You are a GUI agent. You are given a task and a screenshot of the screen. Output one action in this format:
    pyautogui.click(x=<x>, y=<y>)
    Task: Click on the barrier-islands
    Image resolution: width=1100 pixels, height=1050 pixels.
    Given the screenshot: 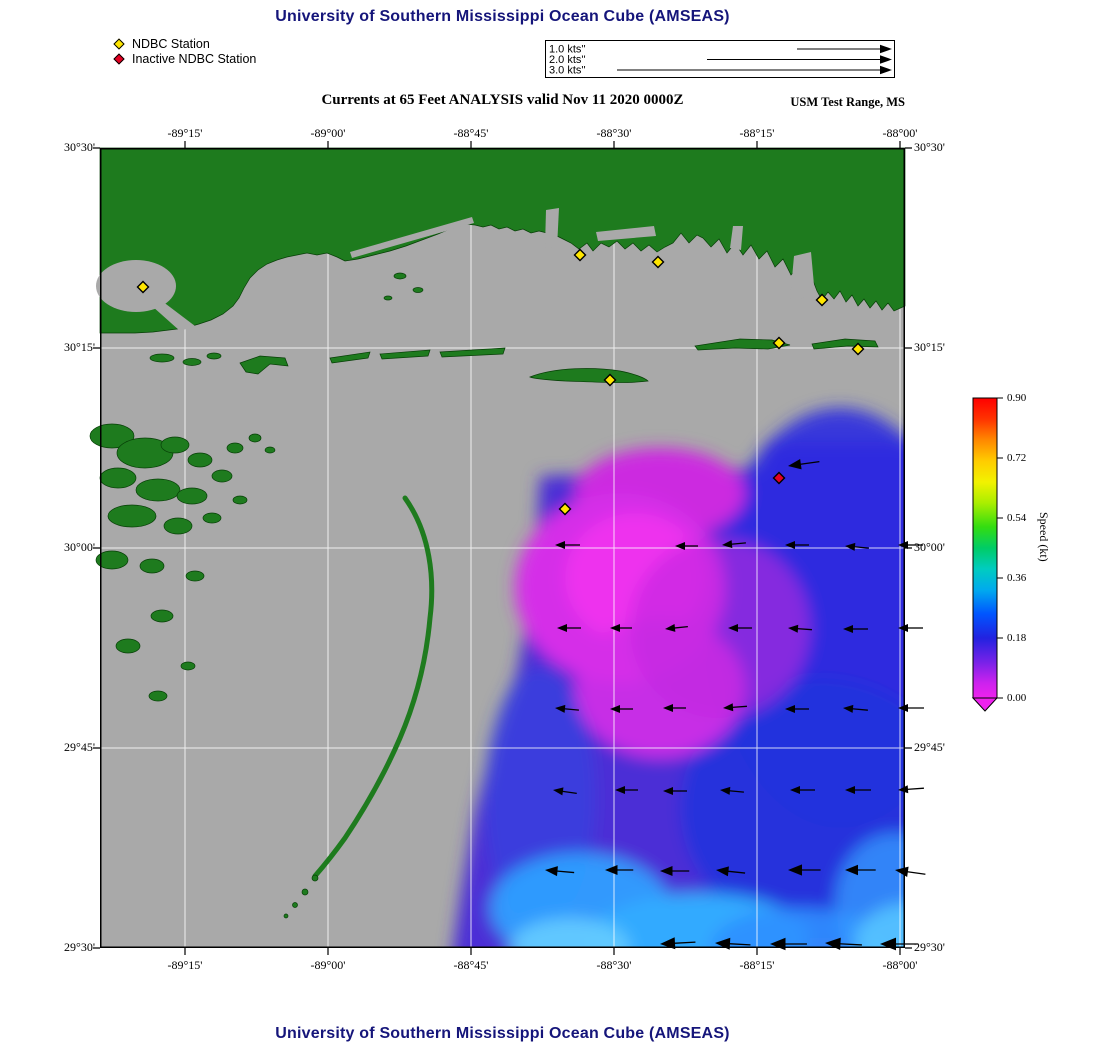 What is the action you would take?
    pyautogui.click(x=514, y=360)
    